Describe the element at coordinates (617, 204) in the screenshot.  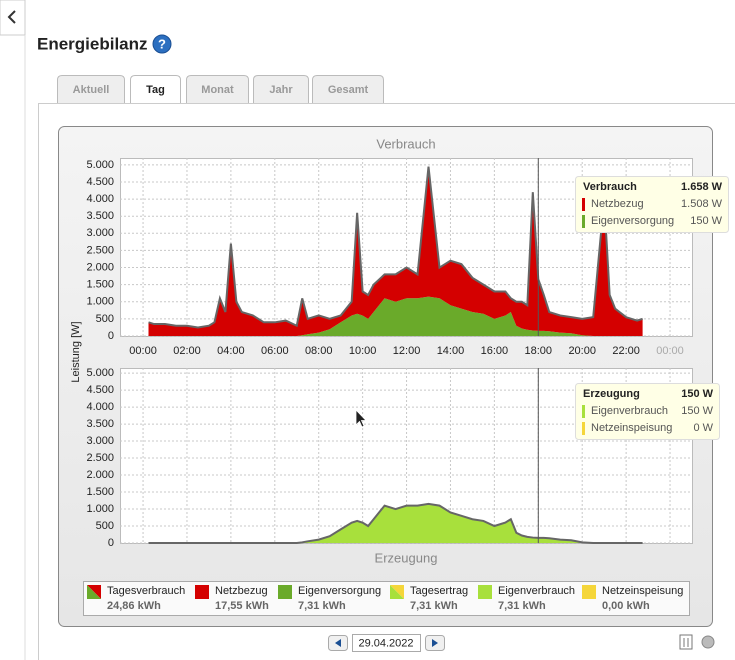
I see `tooltip-name: Netzbezug` at that location.